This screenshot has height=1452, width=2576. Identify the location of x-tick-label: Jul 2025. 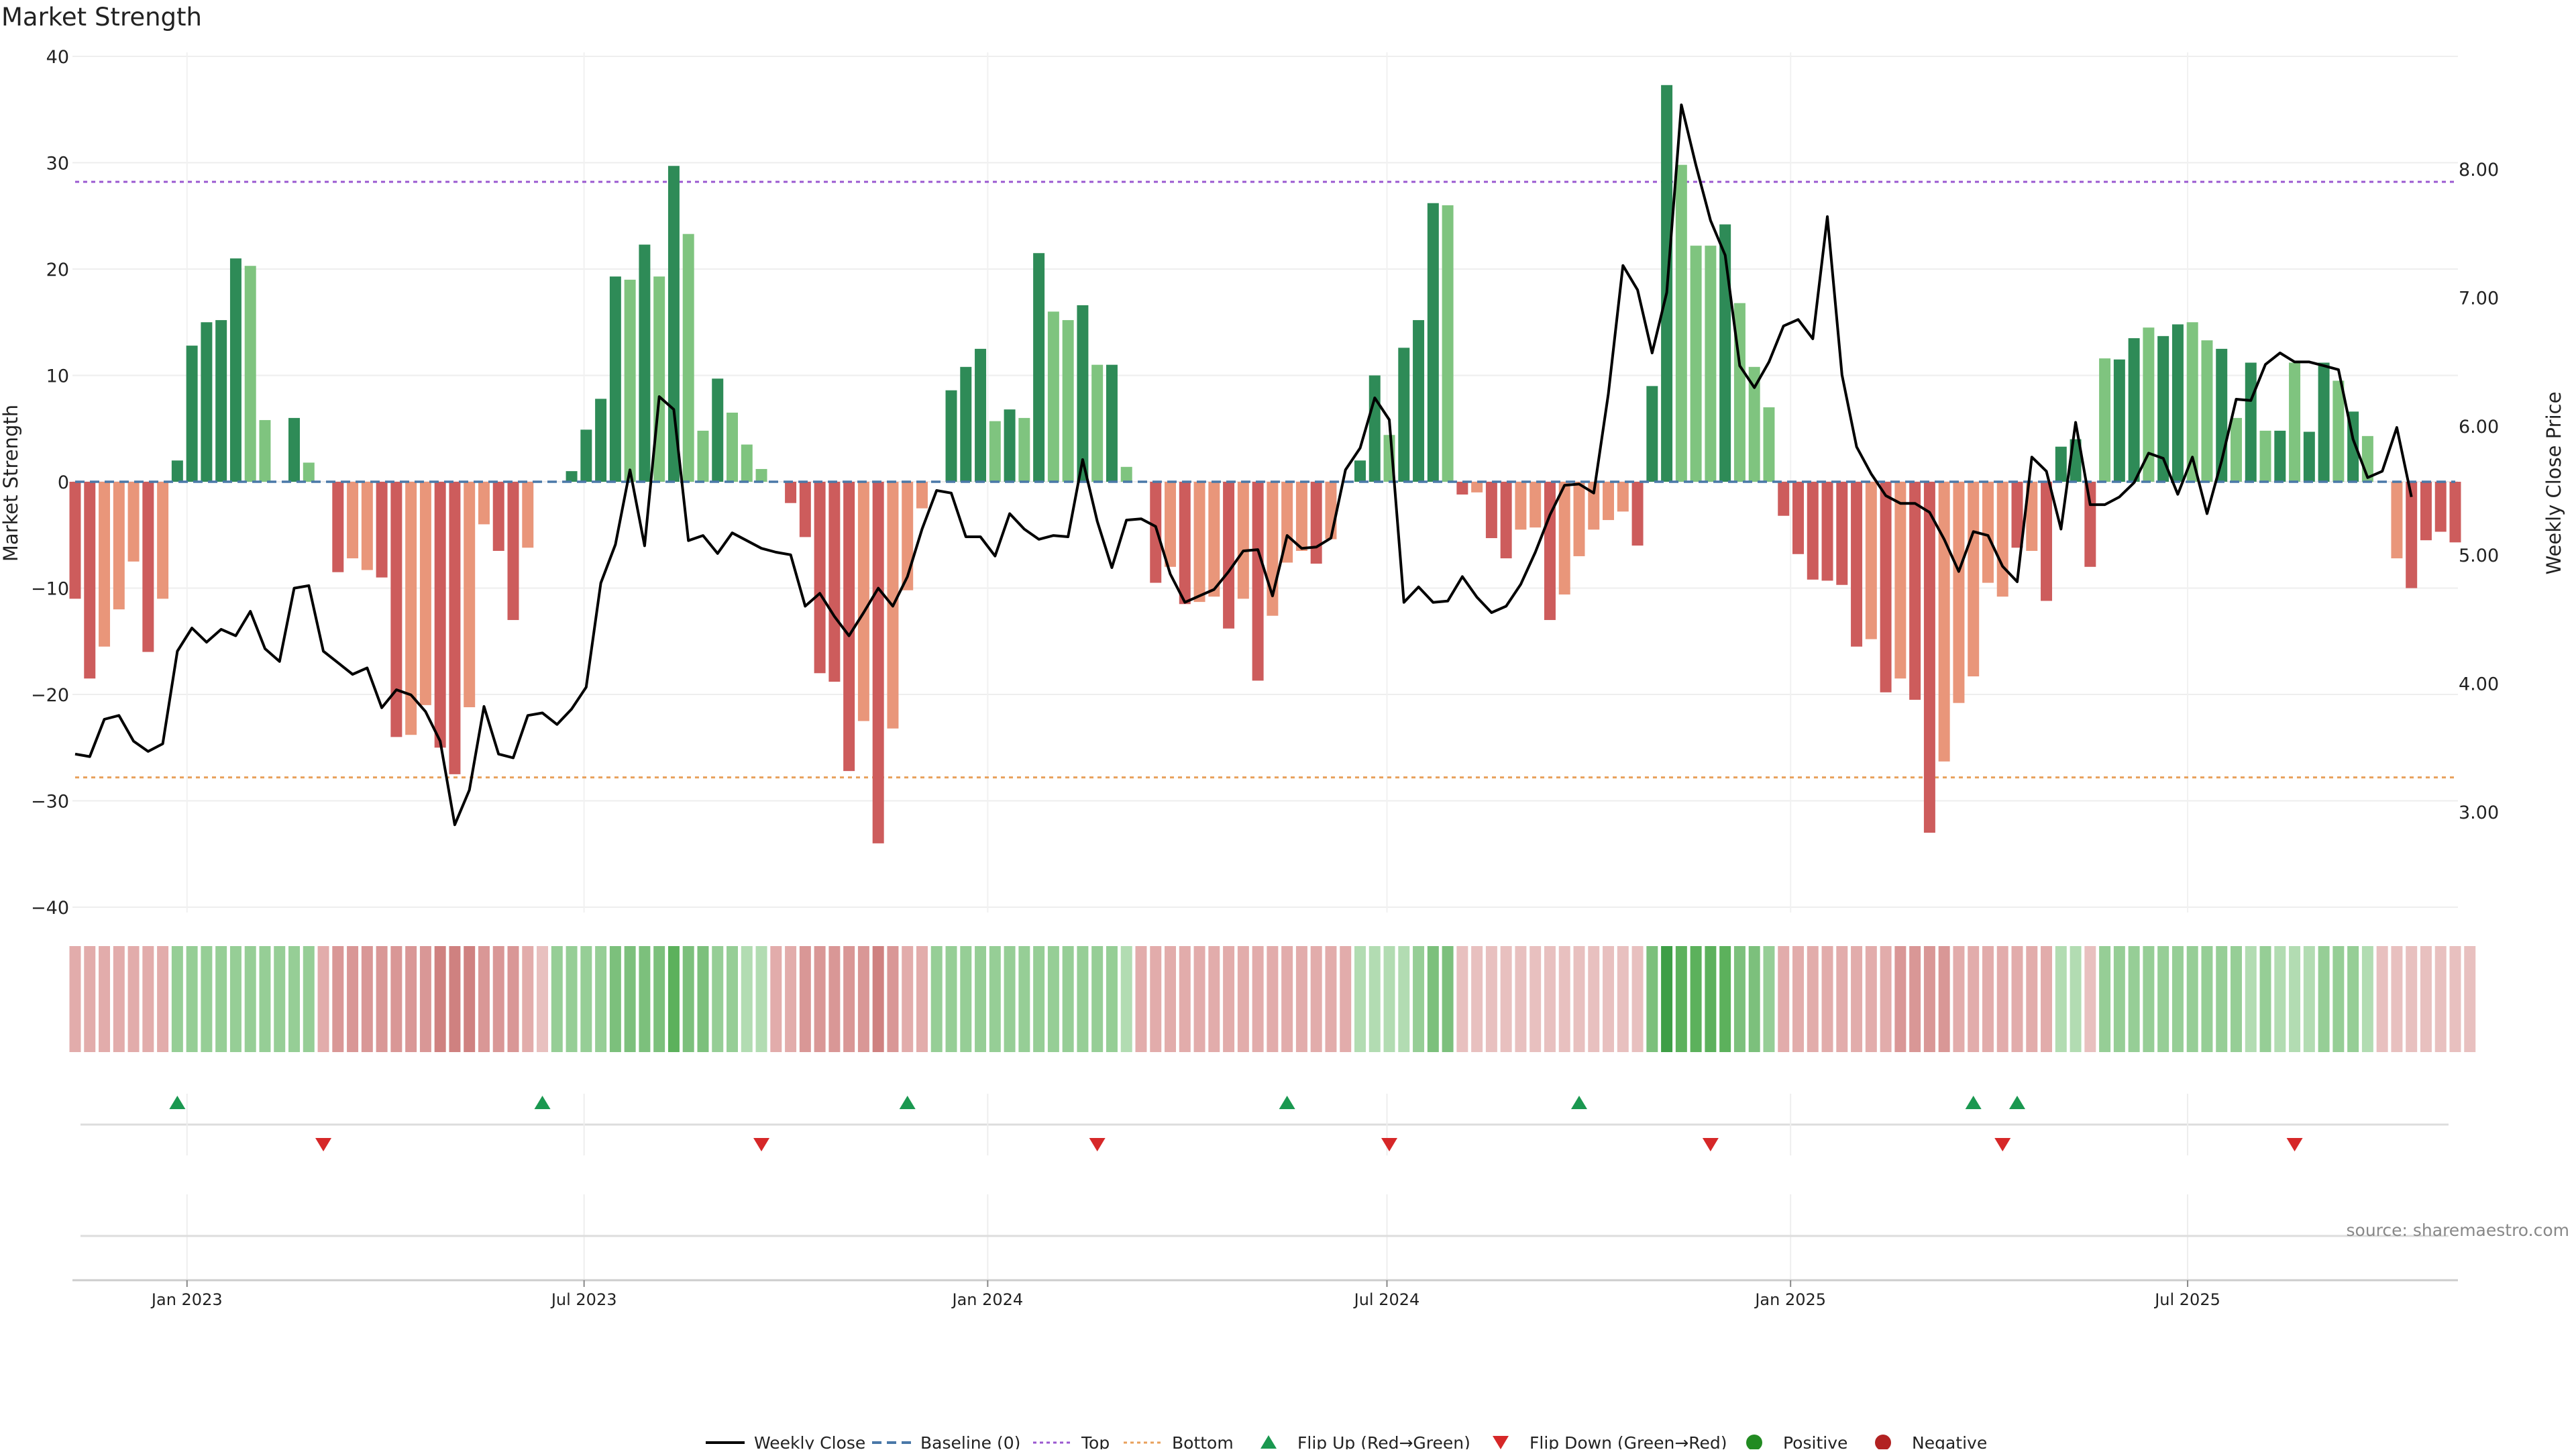
(2186, 1300).